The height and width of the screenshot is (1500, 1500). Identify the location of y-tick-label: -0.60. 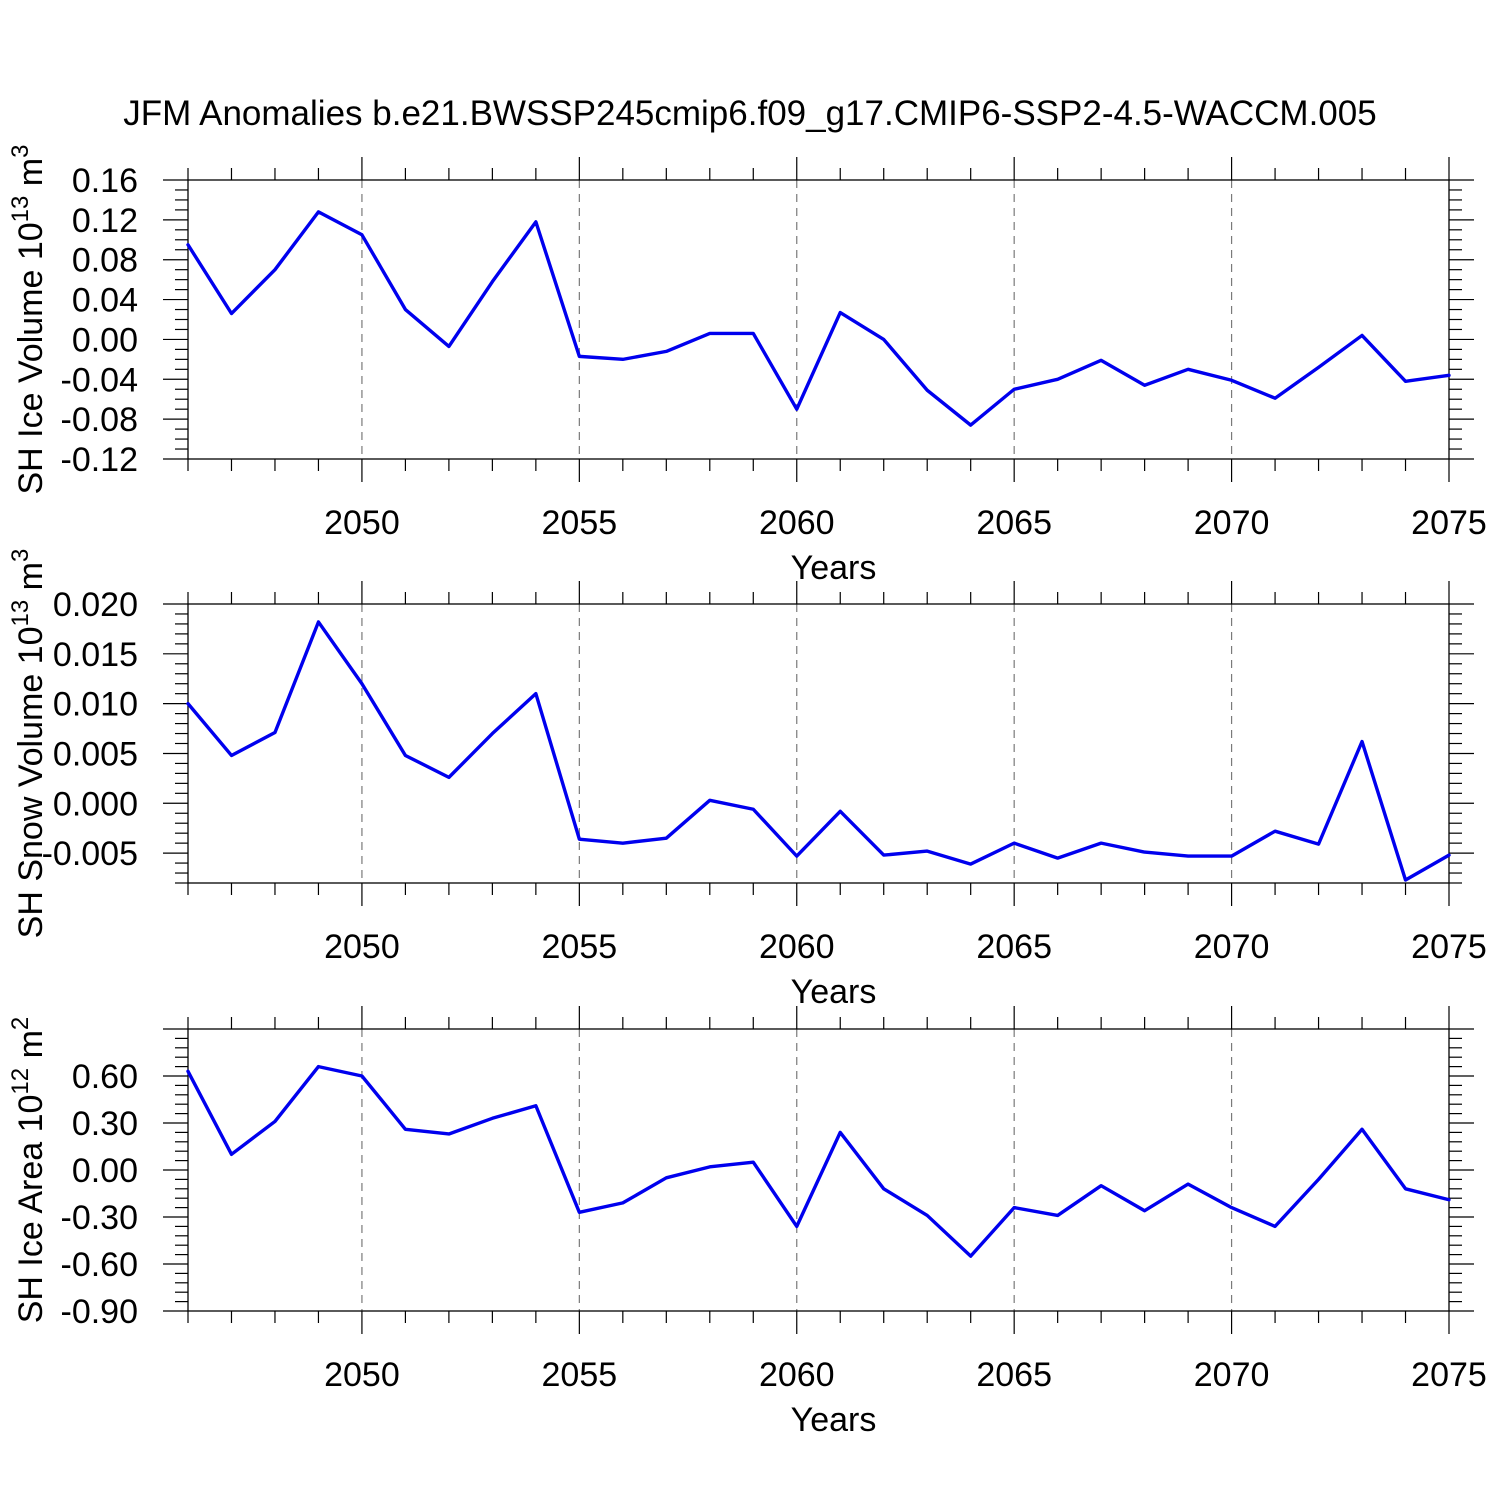
(100, 1265).